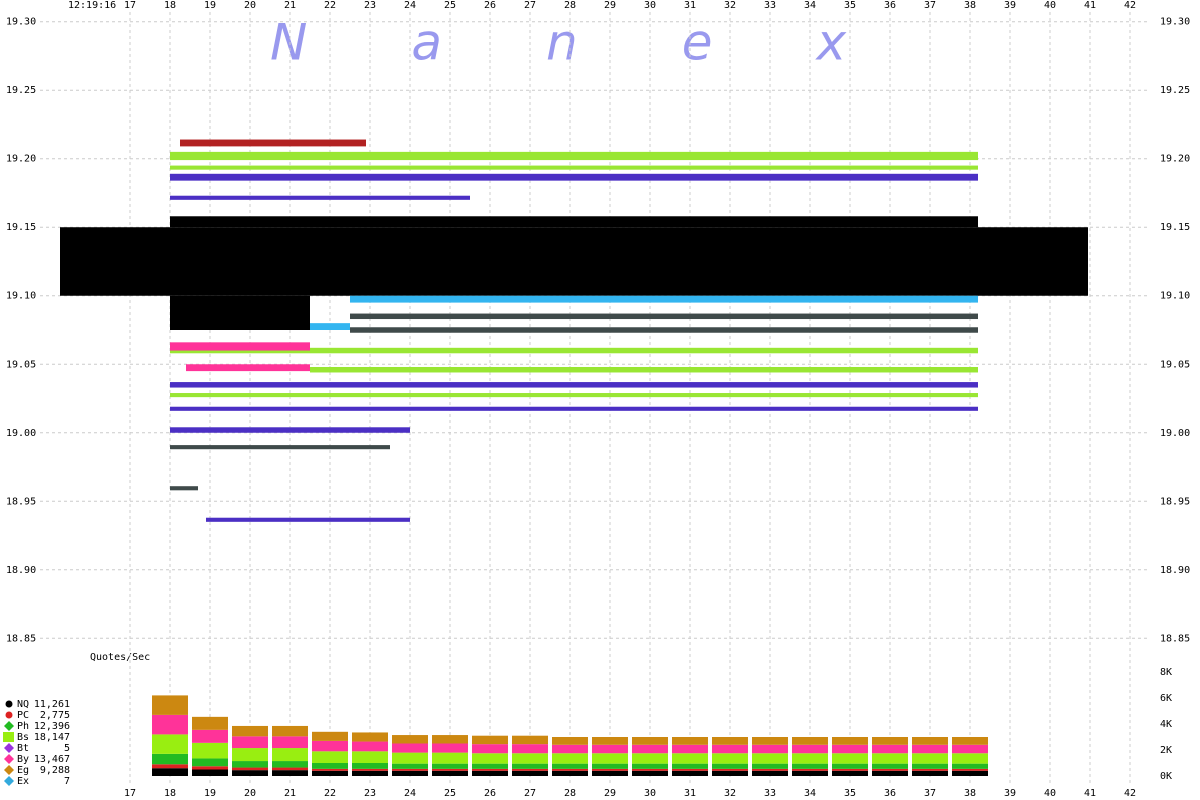 Image resolution: width=1200 pixels, height=800 pixels. I want to click on x-tick-label: 27, so click(530, 793).